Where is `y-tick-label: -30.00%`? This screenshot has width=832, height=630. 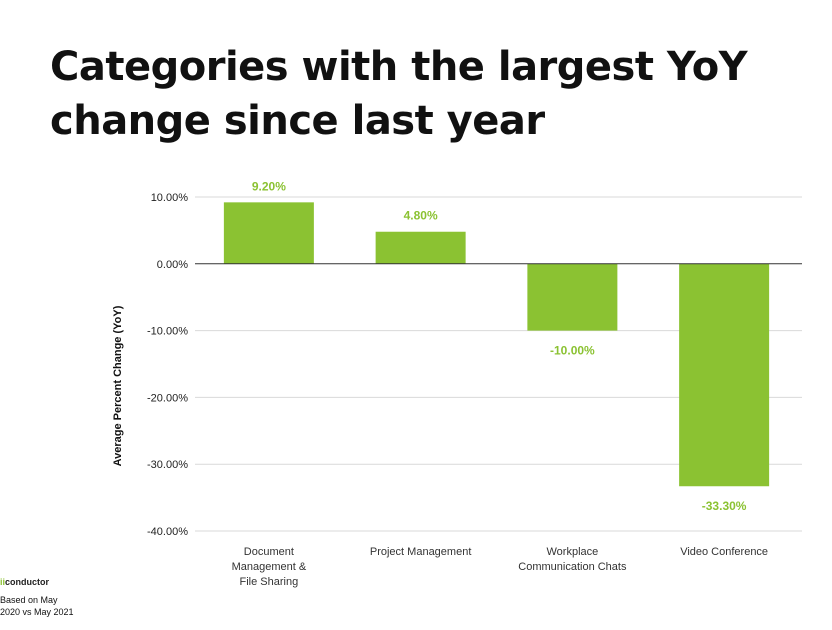
y-tick-label: -30.00% is located at coordinates (167, 465).